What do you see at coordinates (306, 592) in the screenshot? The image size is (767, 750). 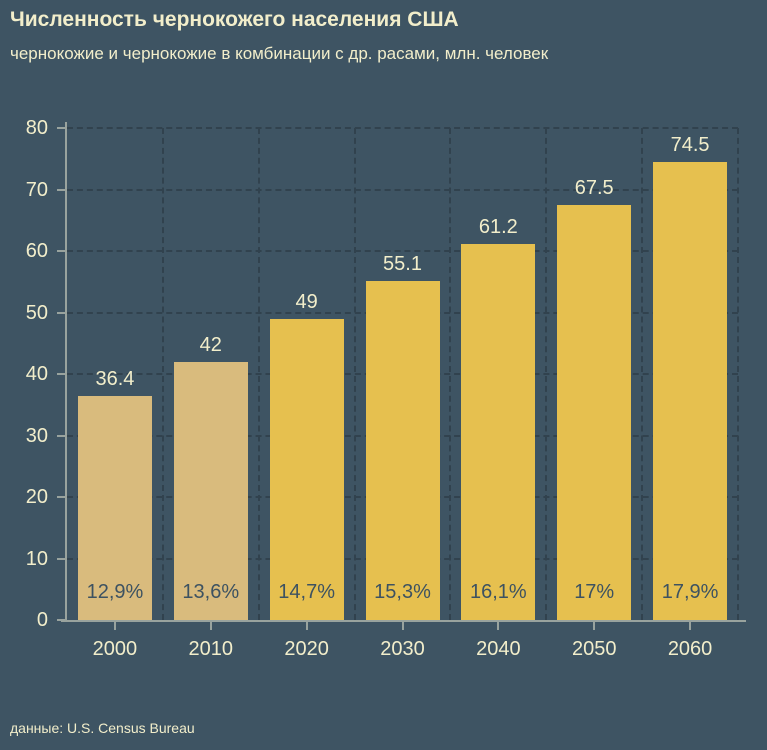 I see `percent-label: 14,7%` at bounding box center [306, 592].